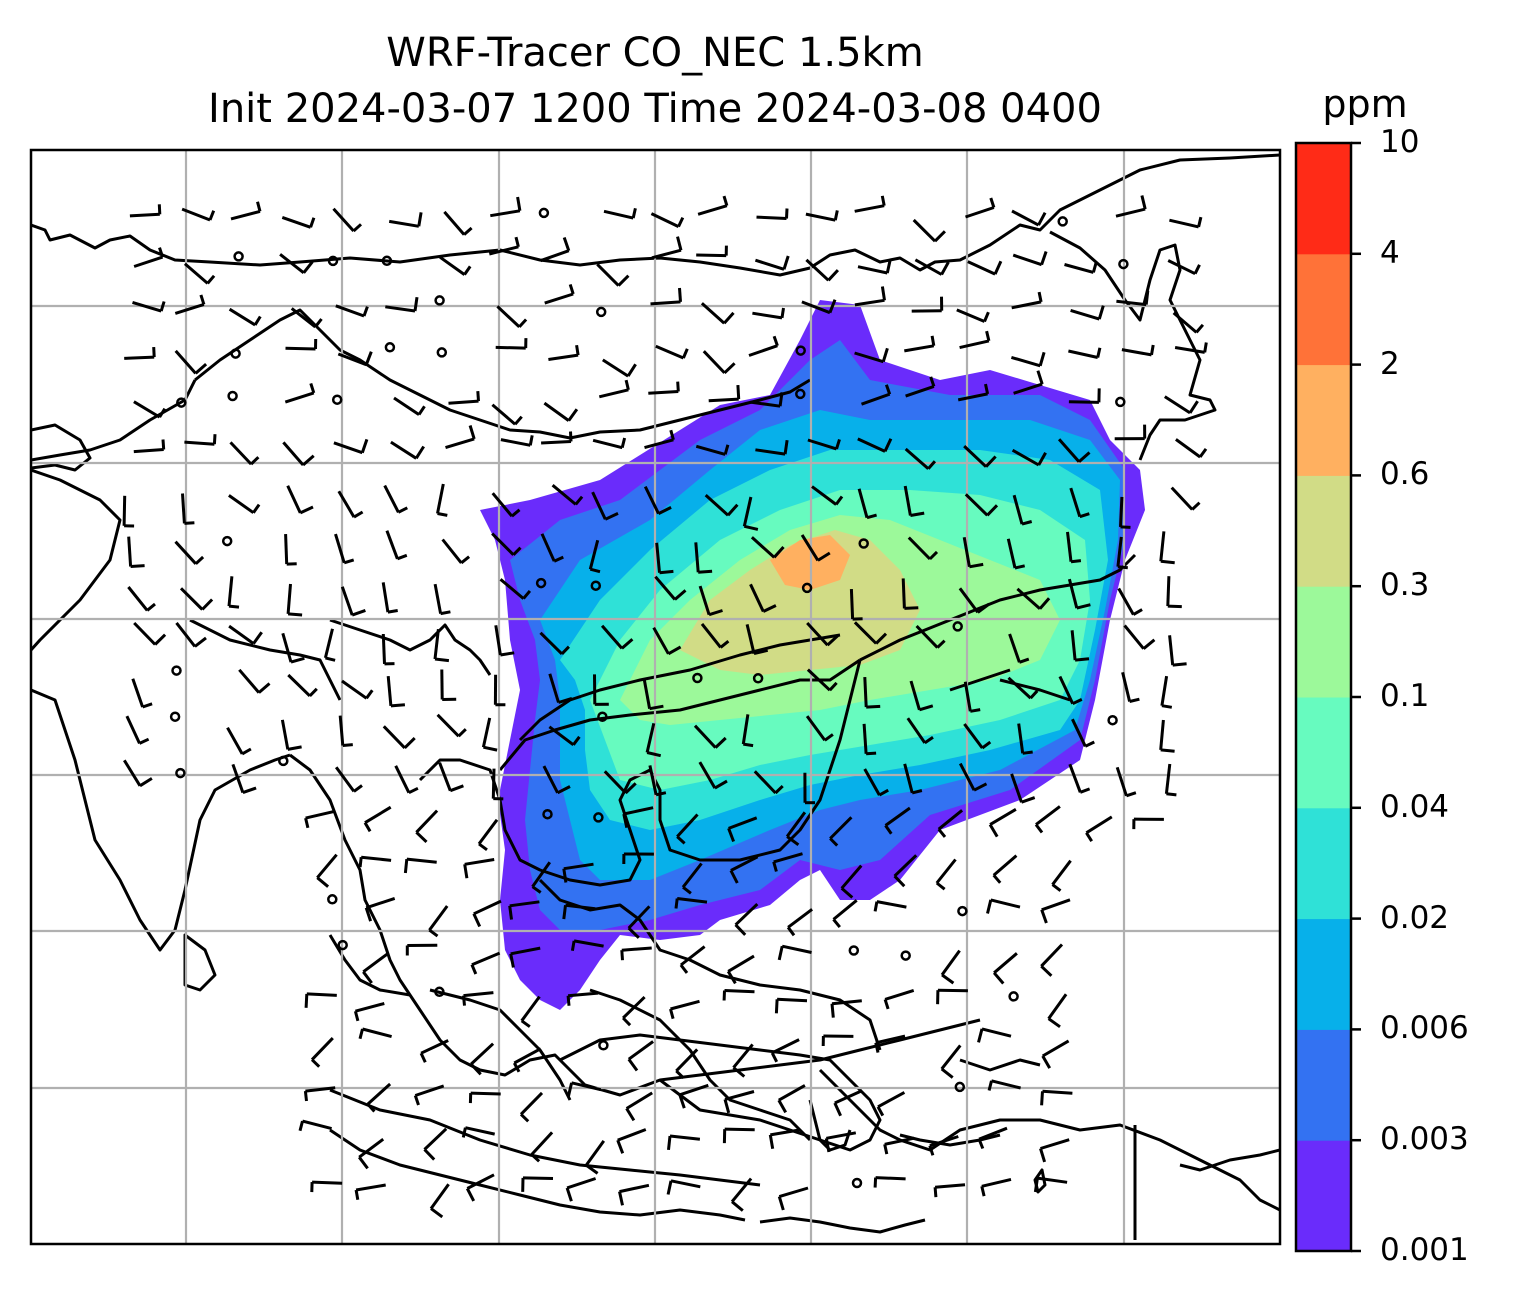 The image size is (1528, 1306). Describe the element at coordinates (1405, 474) in the screenshot. I see `colorbar-tick-label: 0.6` at that location.